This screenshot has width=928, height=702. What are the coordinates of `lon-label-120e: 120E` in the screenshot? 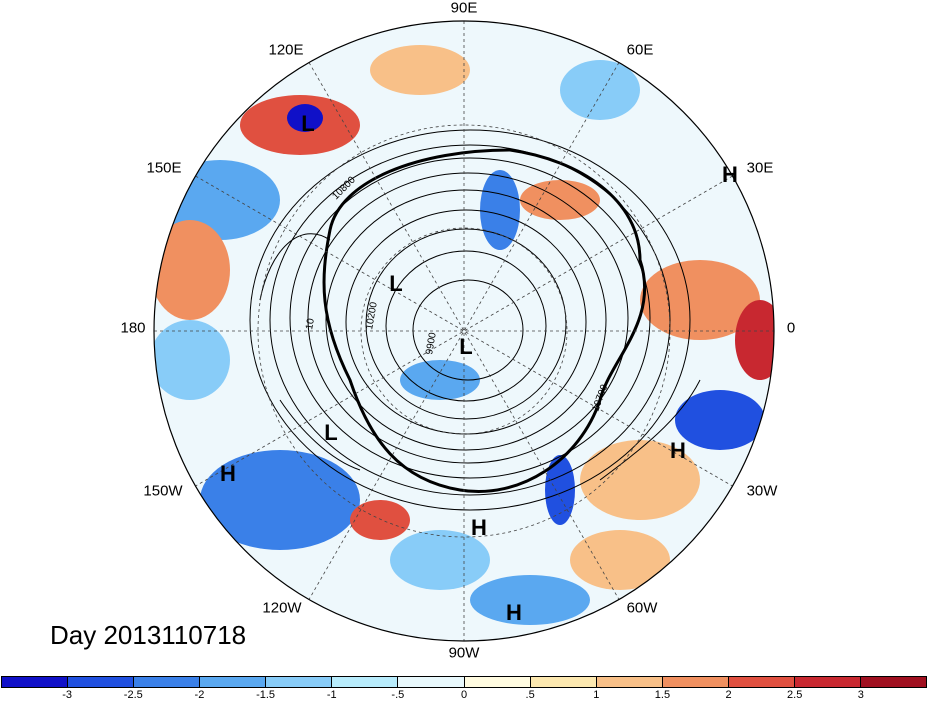 It's located at (286, 50).